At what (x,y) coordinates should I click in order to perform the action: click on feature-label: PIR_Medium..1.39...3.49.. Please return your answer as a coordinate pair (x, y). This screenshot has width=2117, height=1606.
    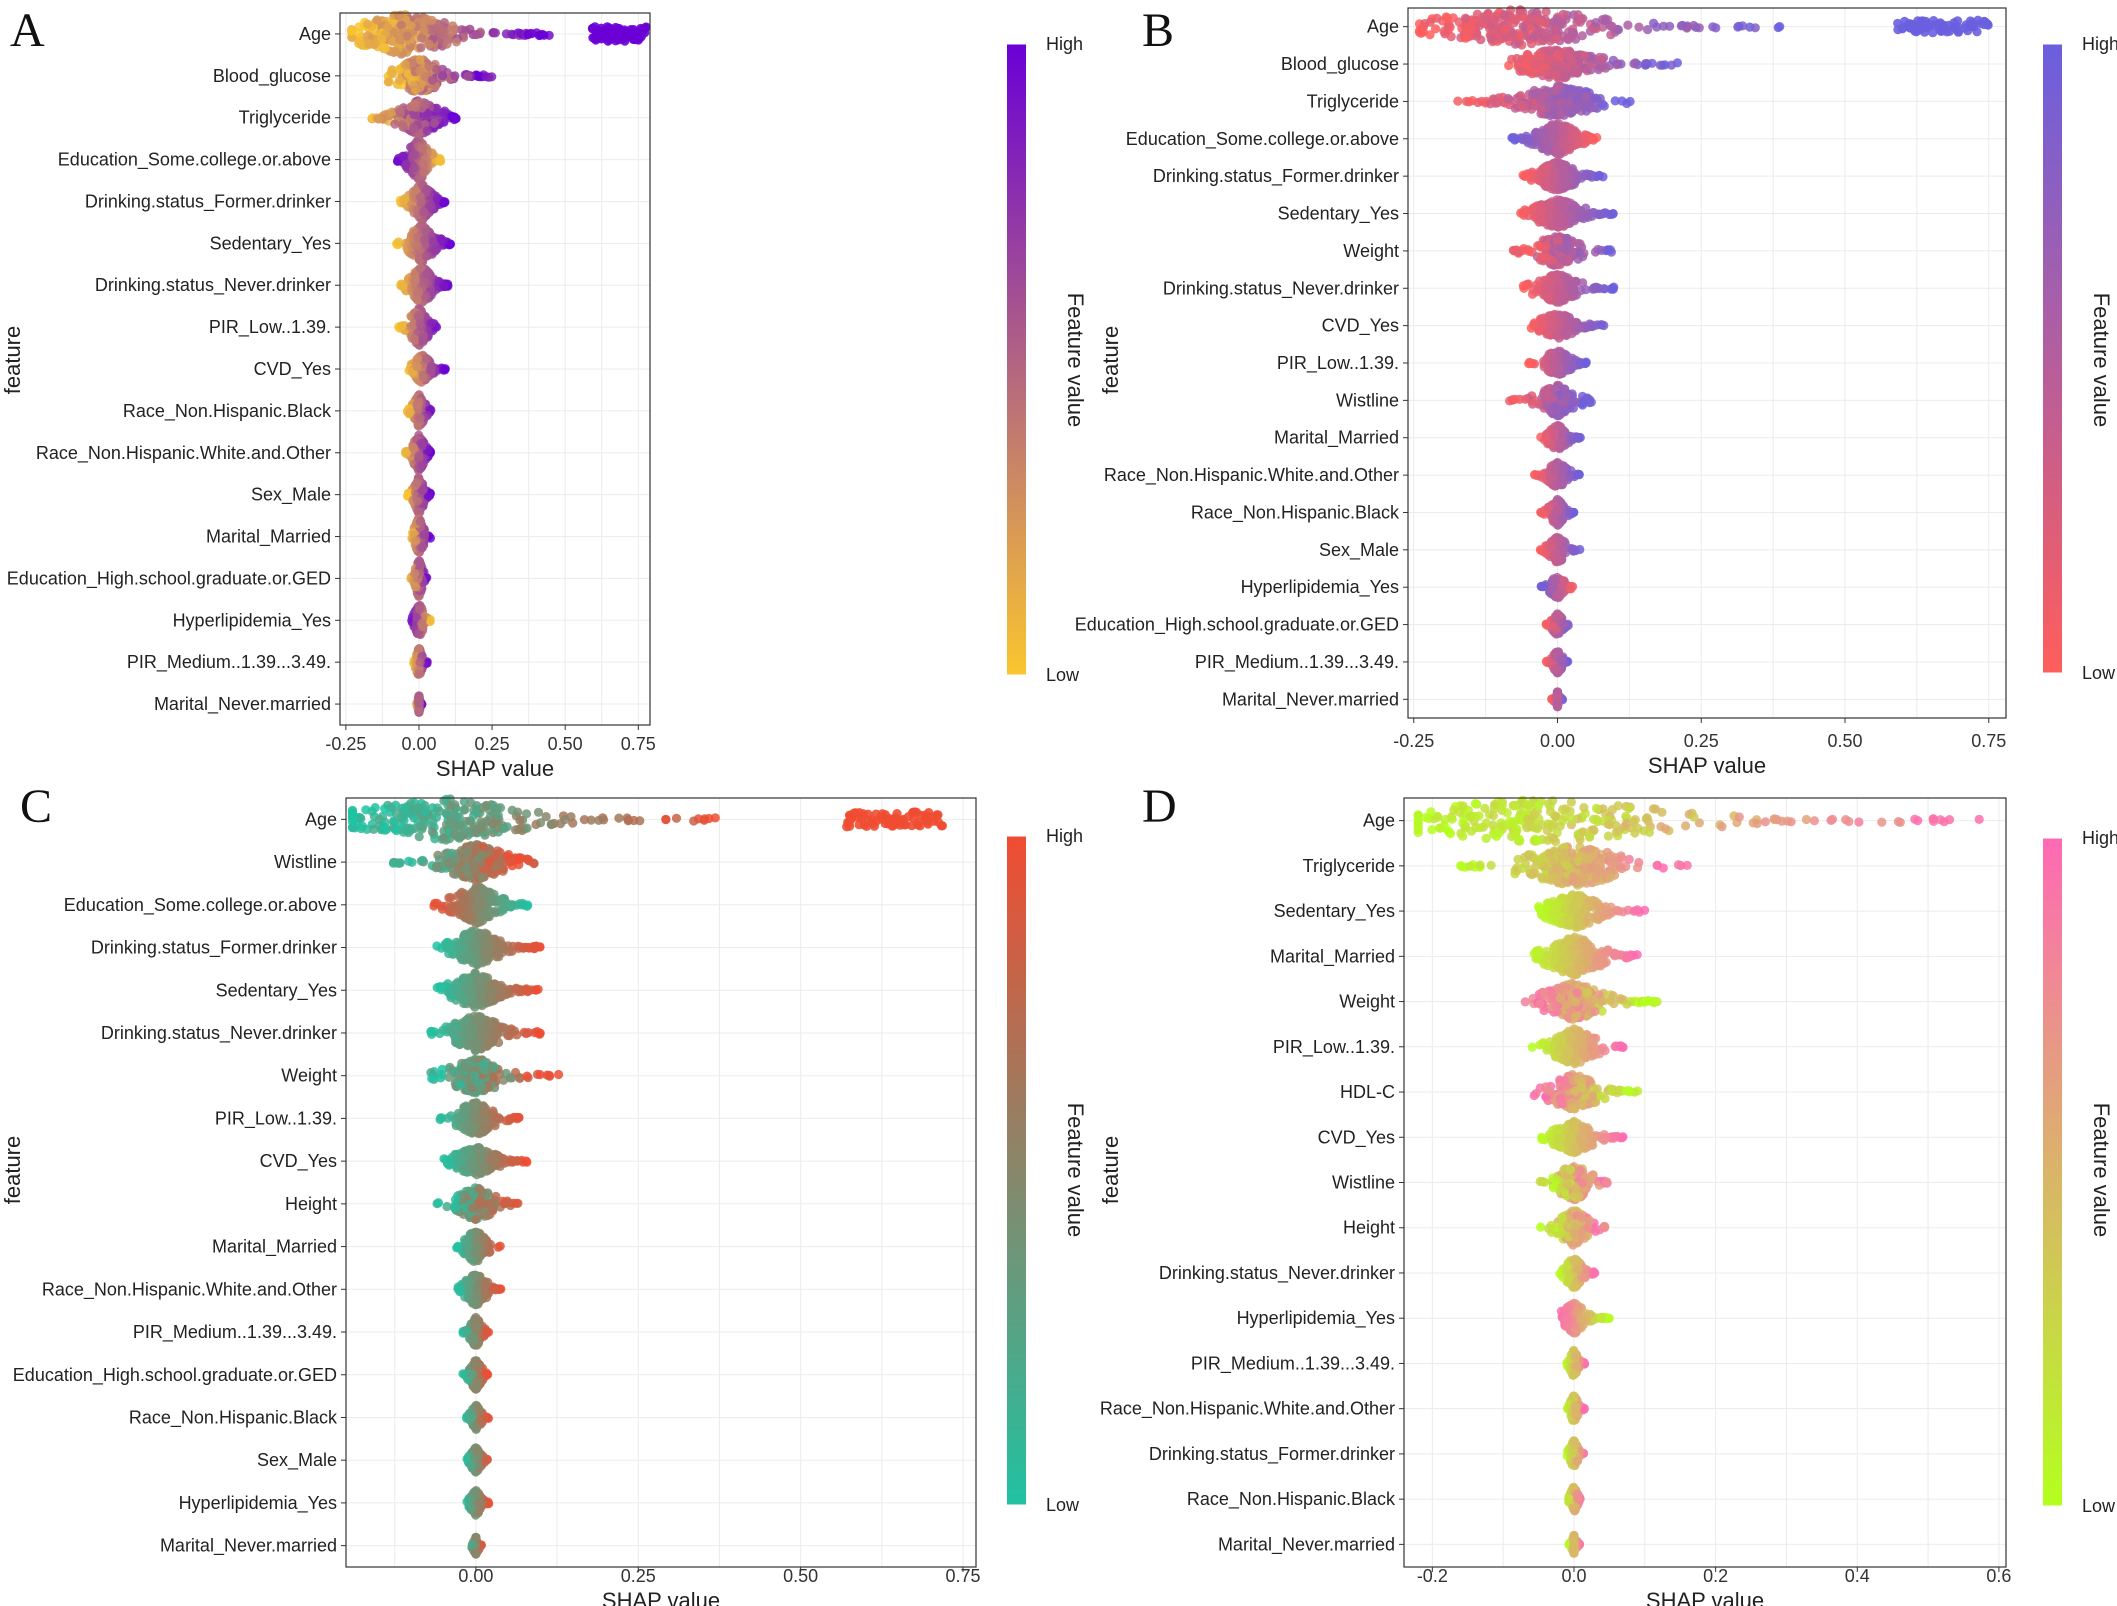
    Looking at the image, I should click on (229, 662).